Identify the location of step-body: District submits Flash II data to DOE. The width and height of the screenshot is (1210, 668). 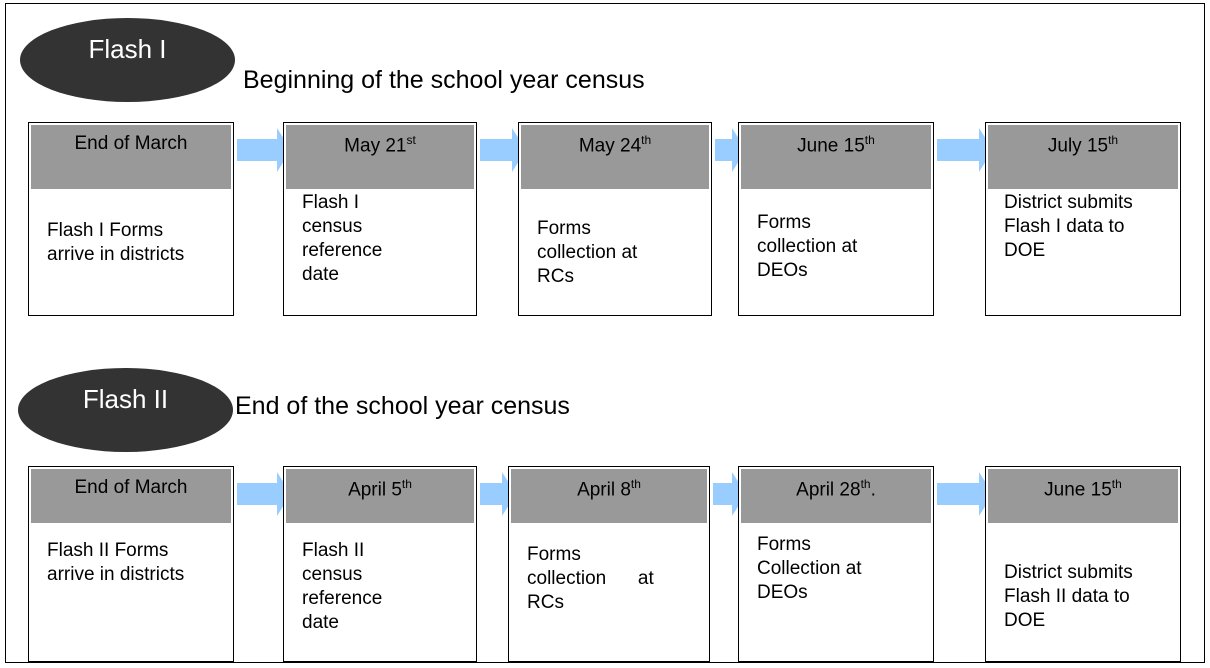
(1090, 597).